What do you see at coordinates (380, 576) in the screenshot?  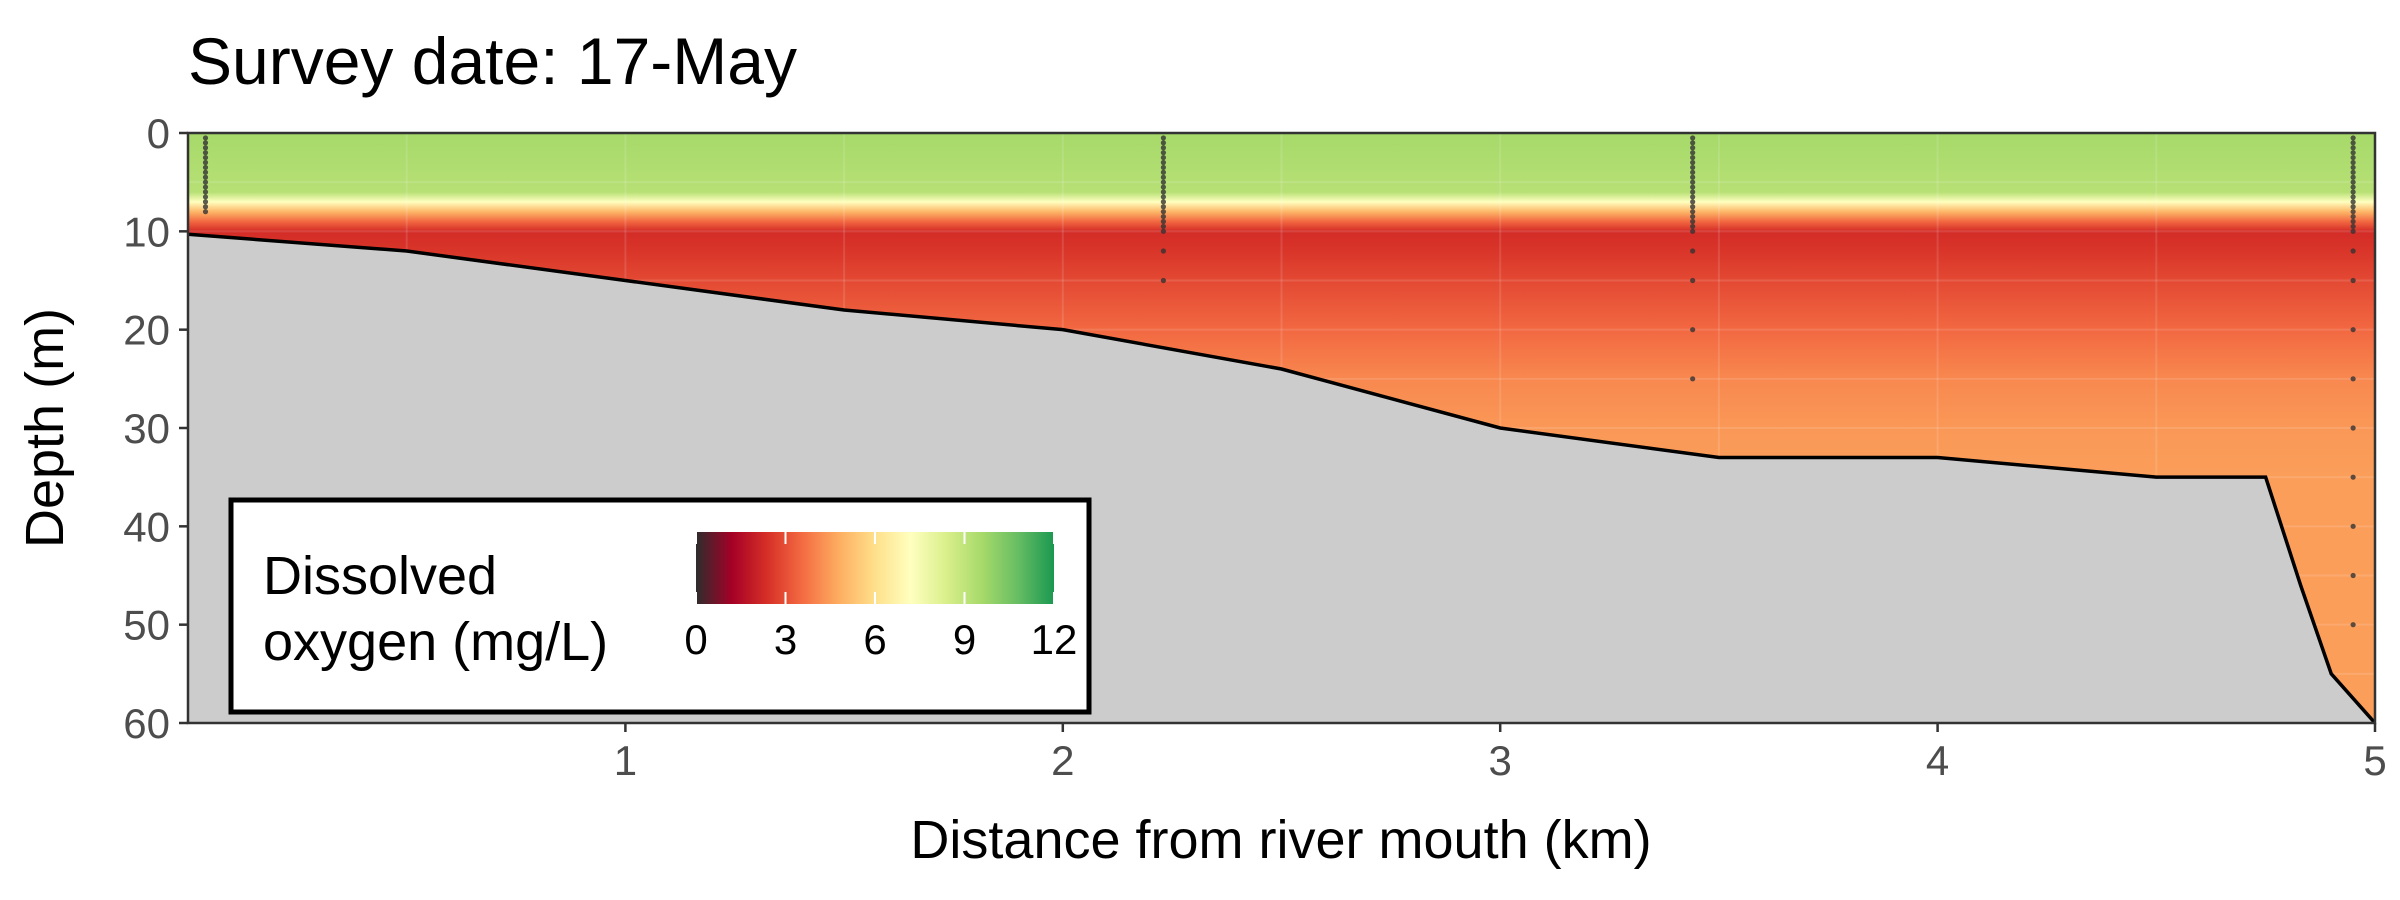 I see `legend-title-line1: Dissolved` at bounding box center [380, 576].